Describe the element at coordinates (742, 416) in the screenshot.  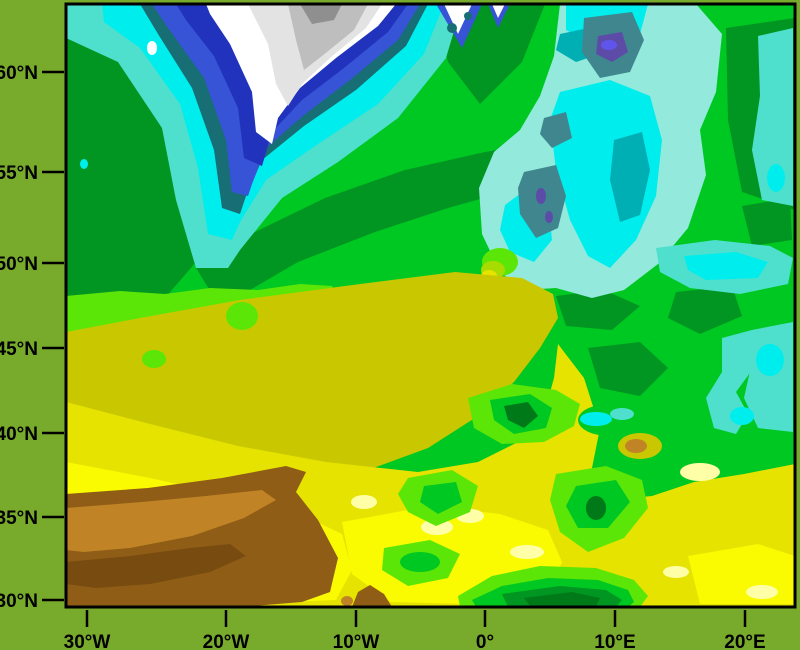
I see `east-cyan-core-b2` at that location.